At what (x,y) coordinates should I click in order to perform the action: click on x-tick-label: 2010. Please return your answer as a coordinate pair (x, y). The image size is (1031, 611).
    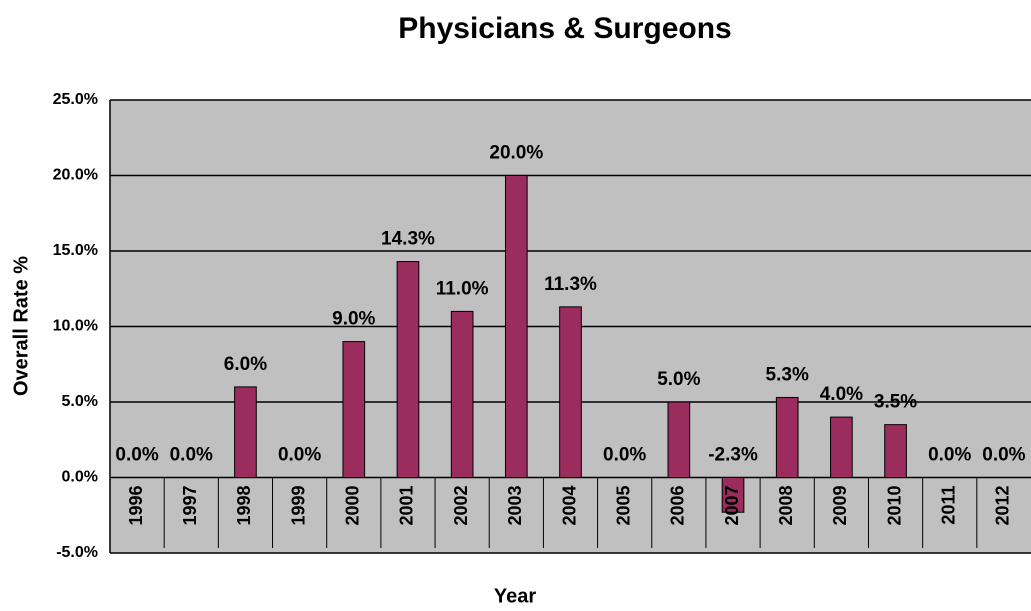
    Looking at the image, I should click on (894, 506).